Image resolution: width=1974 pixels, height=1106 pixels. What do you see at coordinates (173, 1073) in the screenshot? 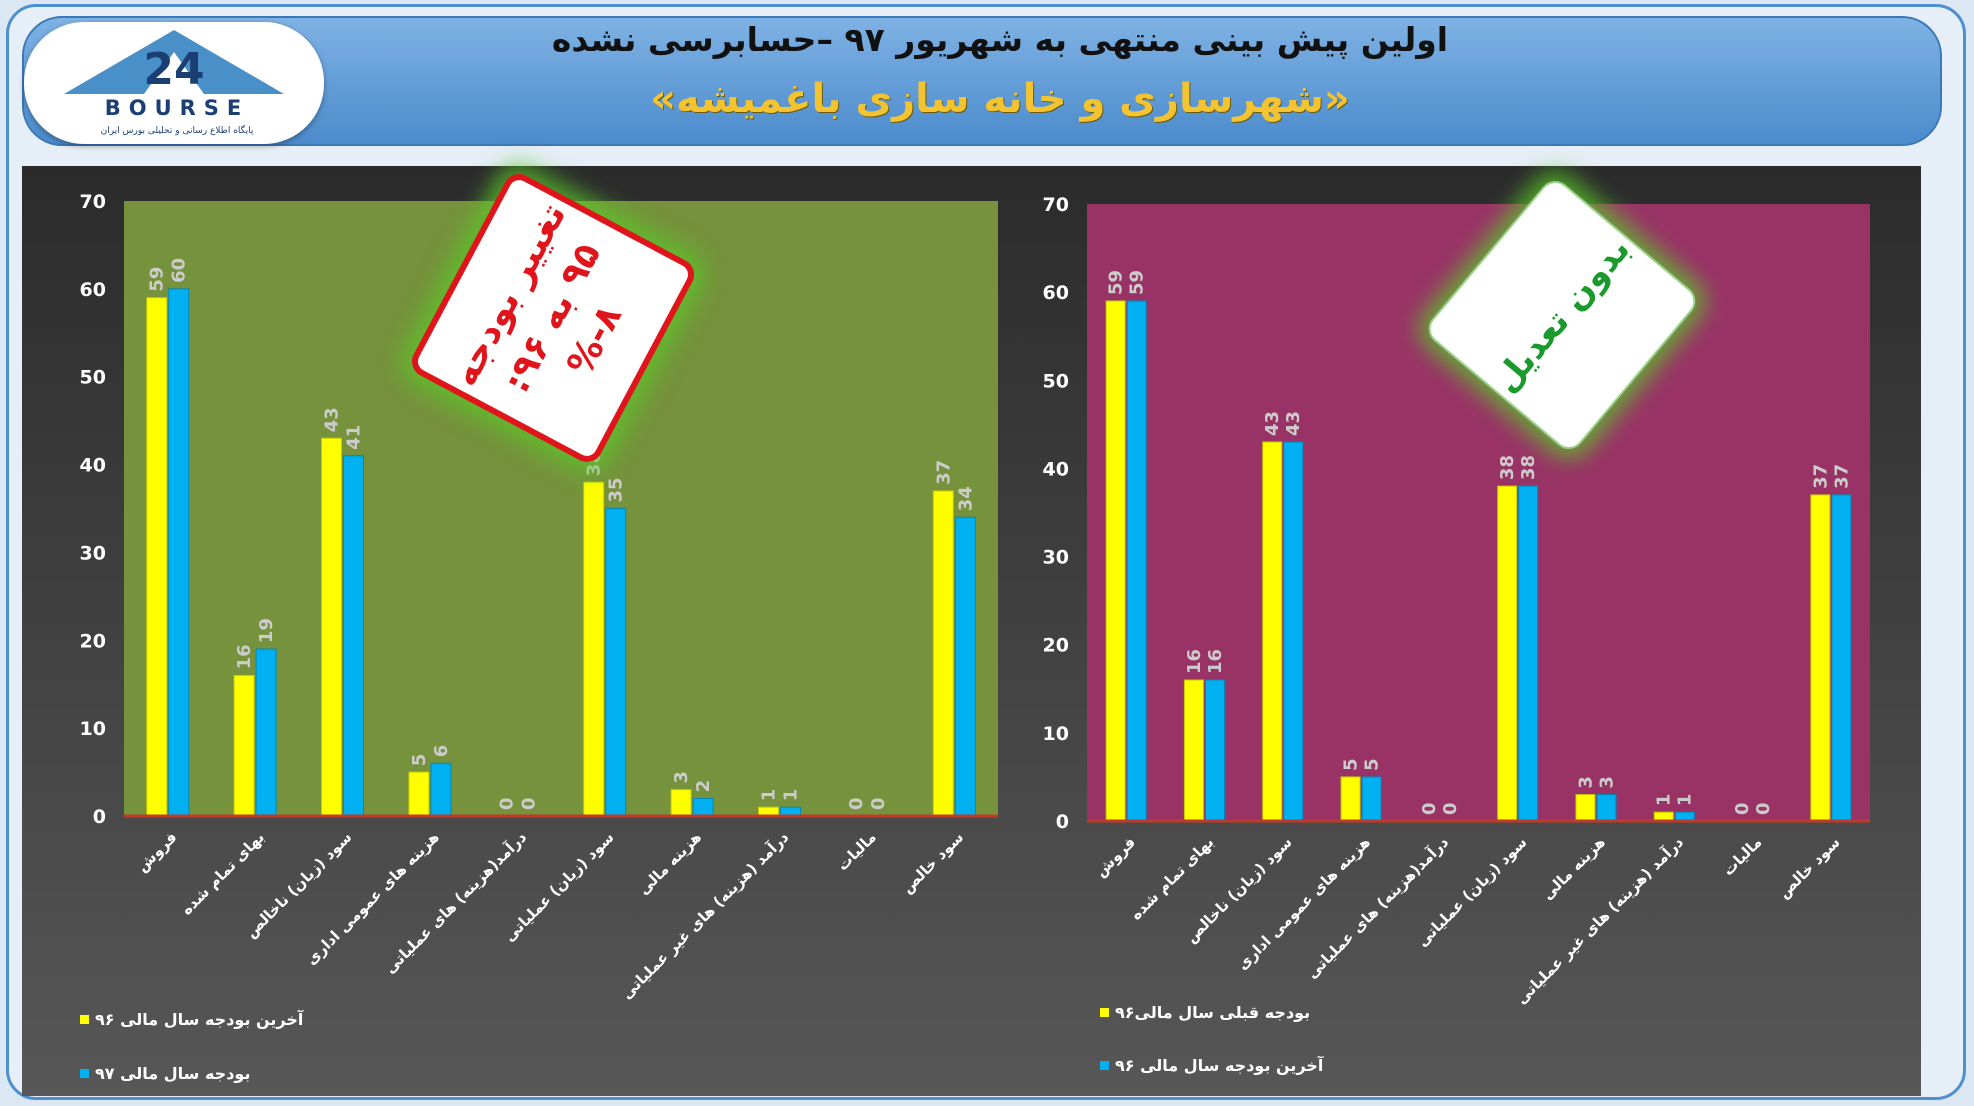
I see `legend-label: بودجه سال مالی ۹۷` at bounding box center [173, 1073].